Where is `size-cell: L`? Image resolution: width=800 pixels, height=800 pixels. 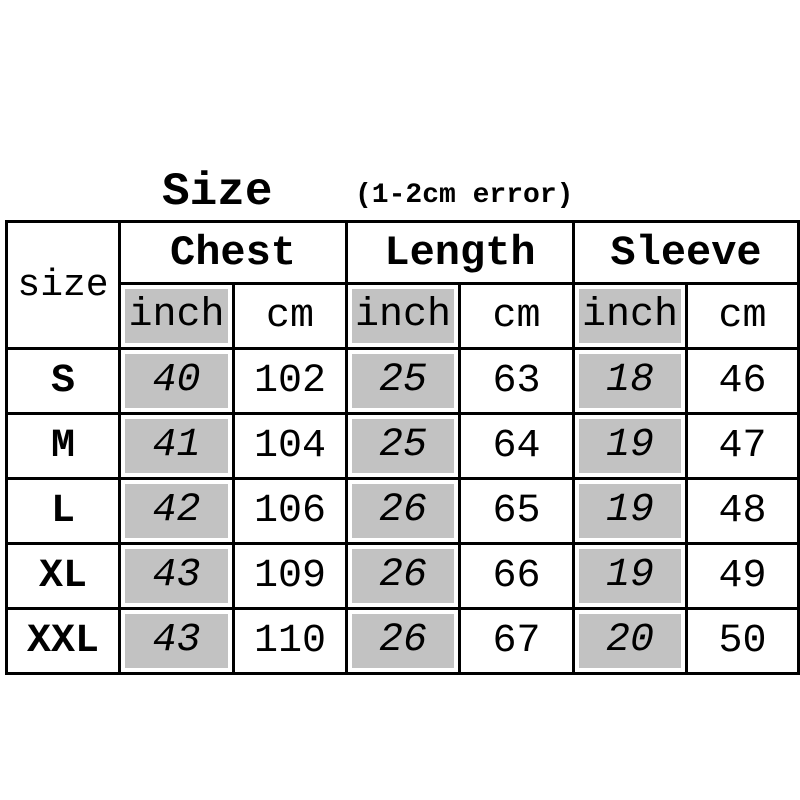 size-cell: L is located at coordinates (63, 511).